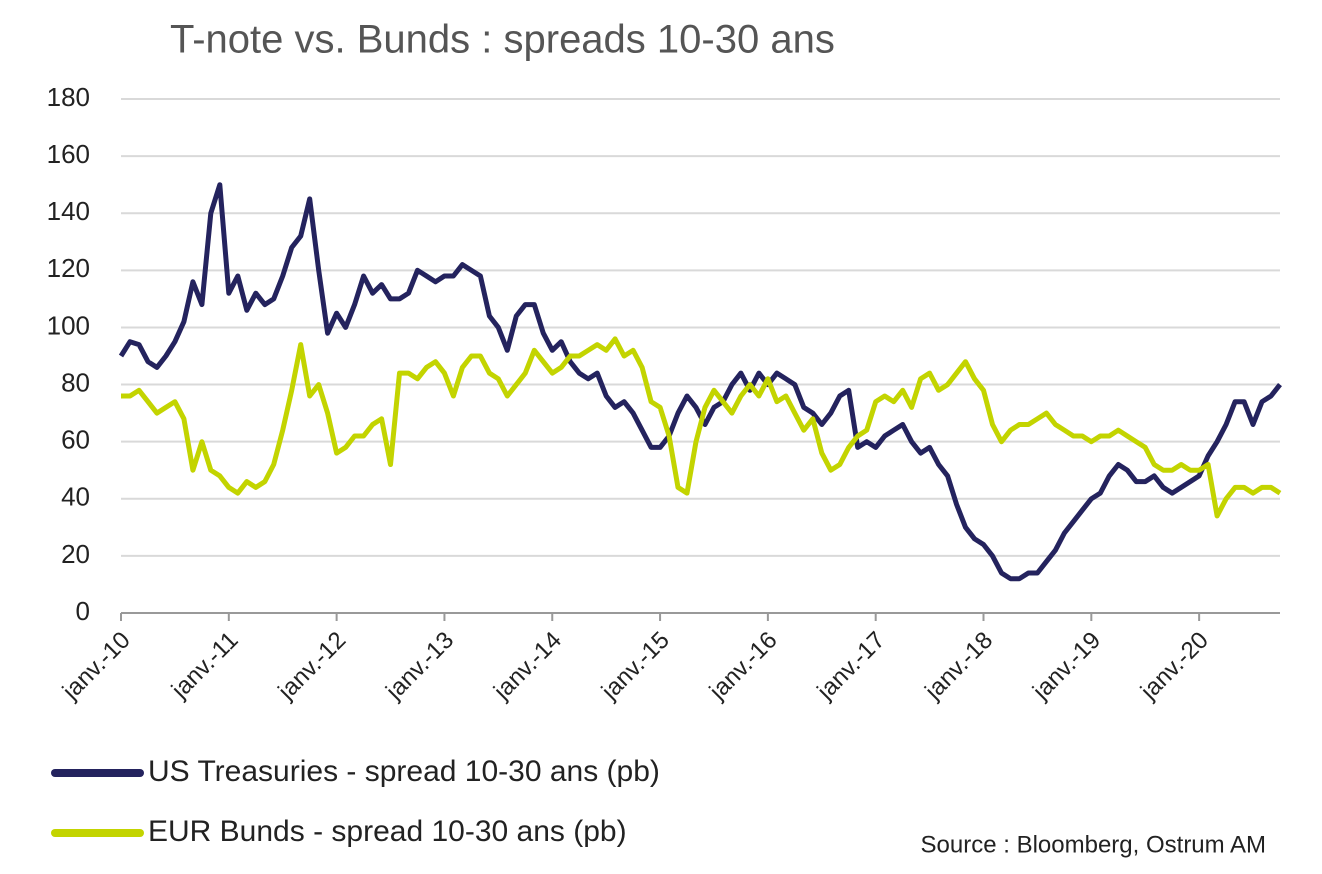 This screenshot has width=1322, height=874. I want to click on y-tick-label: 160, so click(68, 154).